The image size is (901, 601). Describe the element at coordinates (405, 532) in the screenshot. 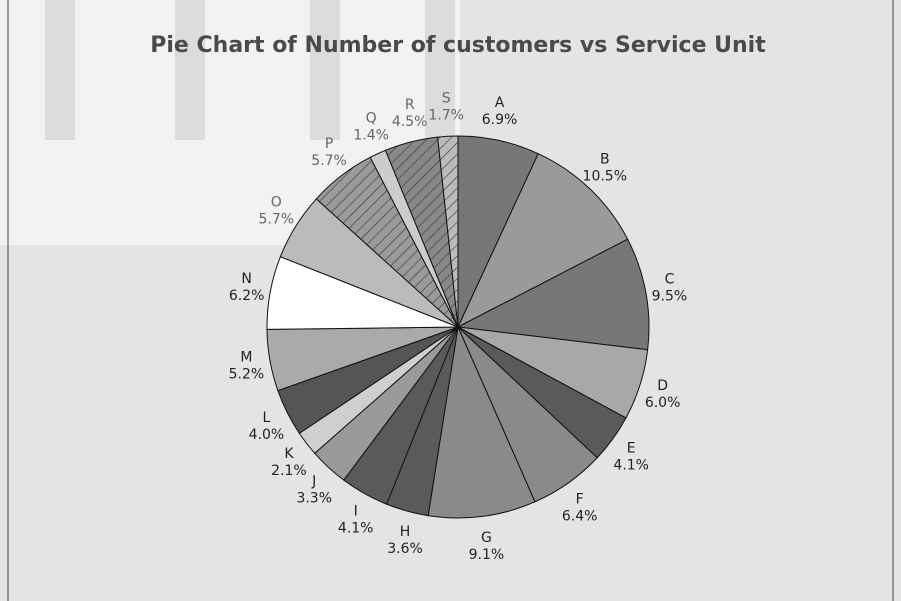

I see `slice-label: H` at that location.